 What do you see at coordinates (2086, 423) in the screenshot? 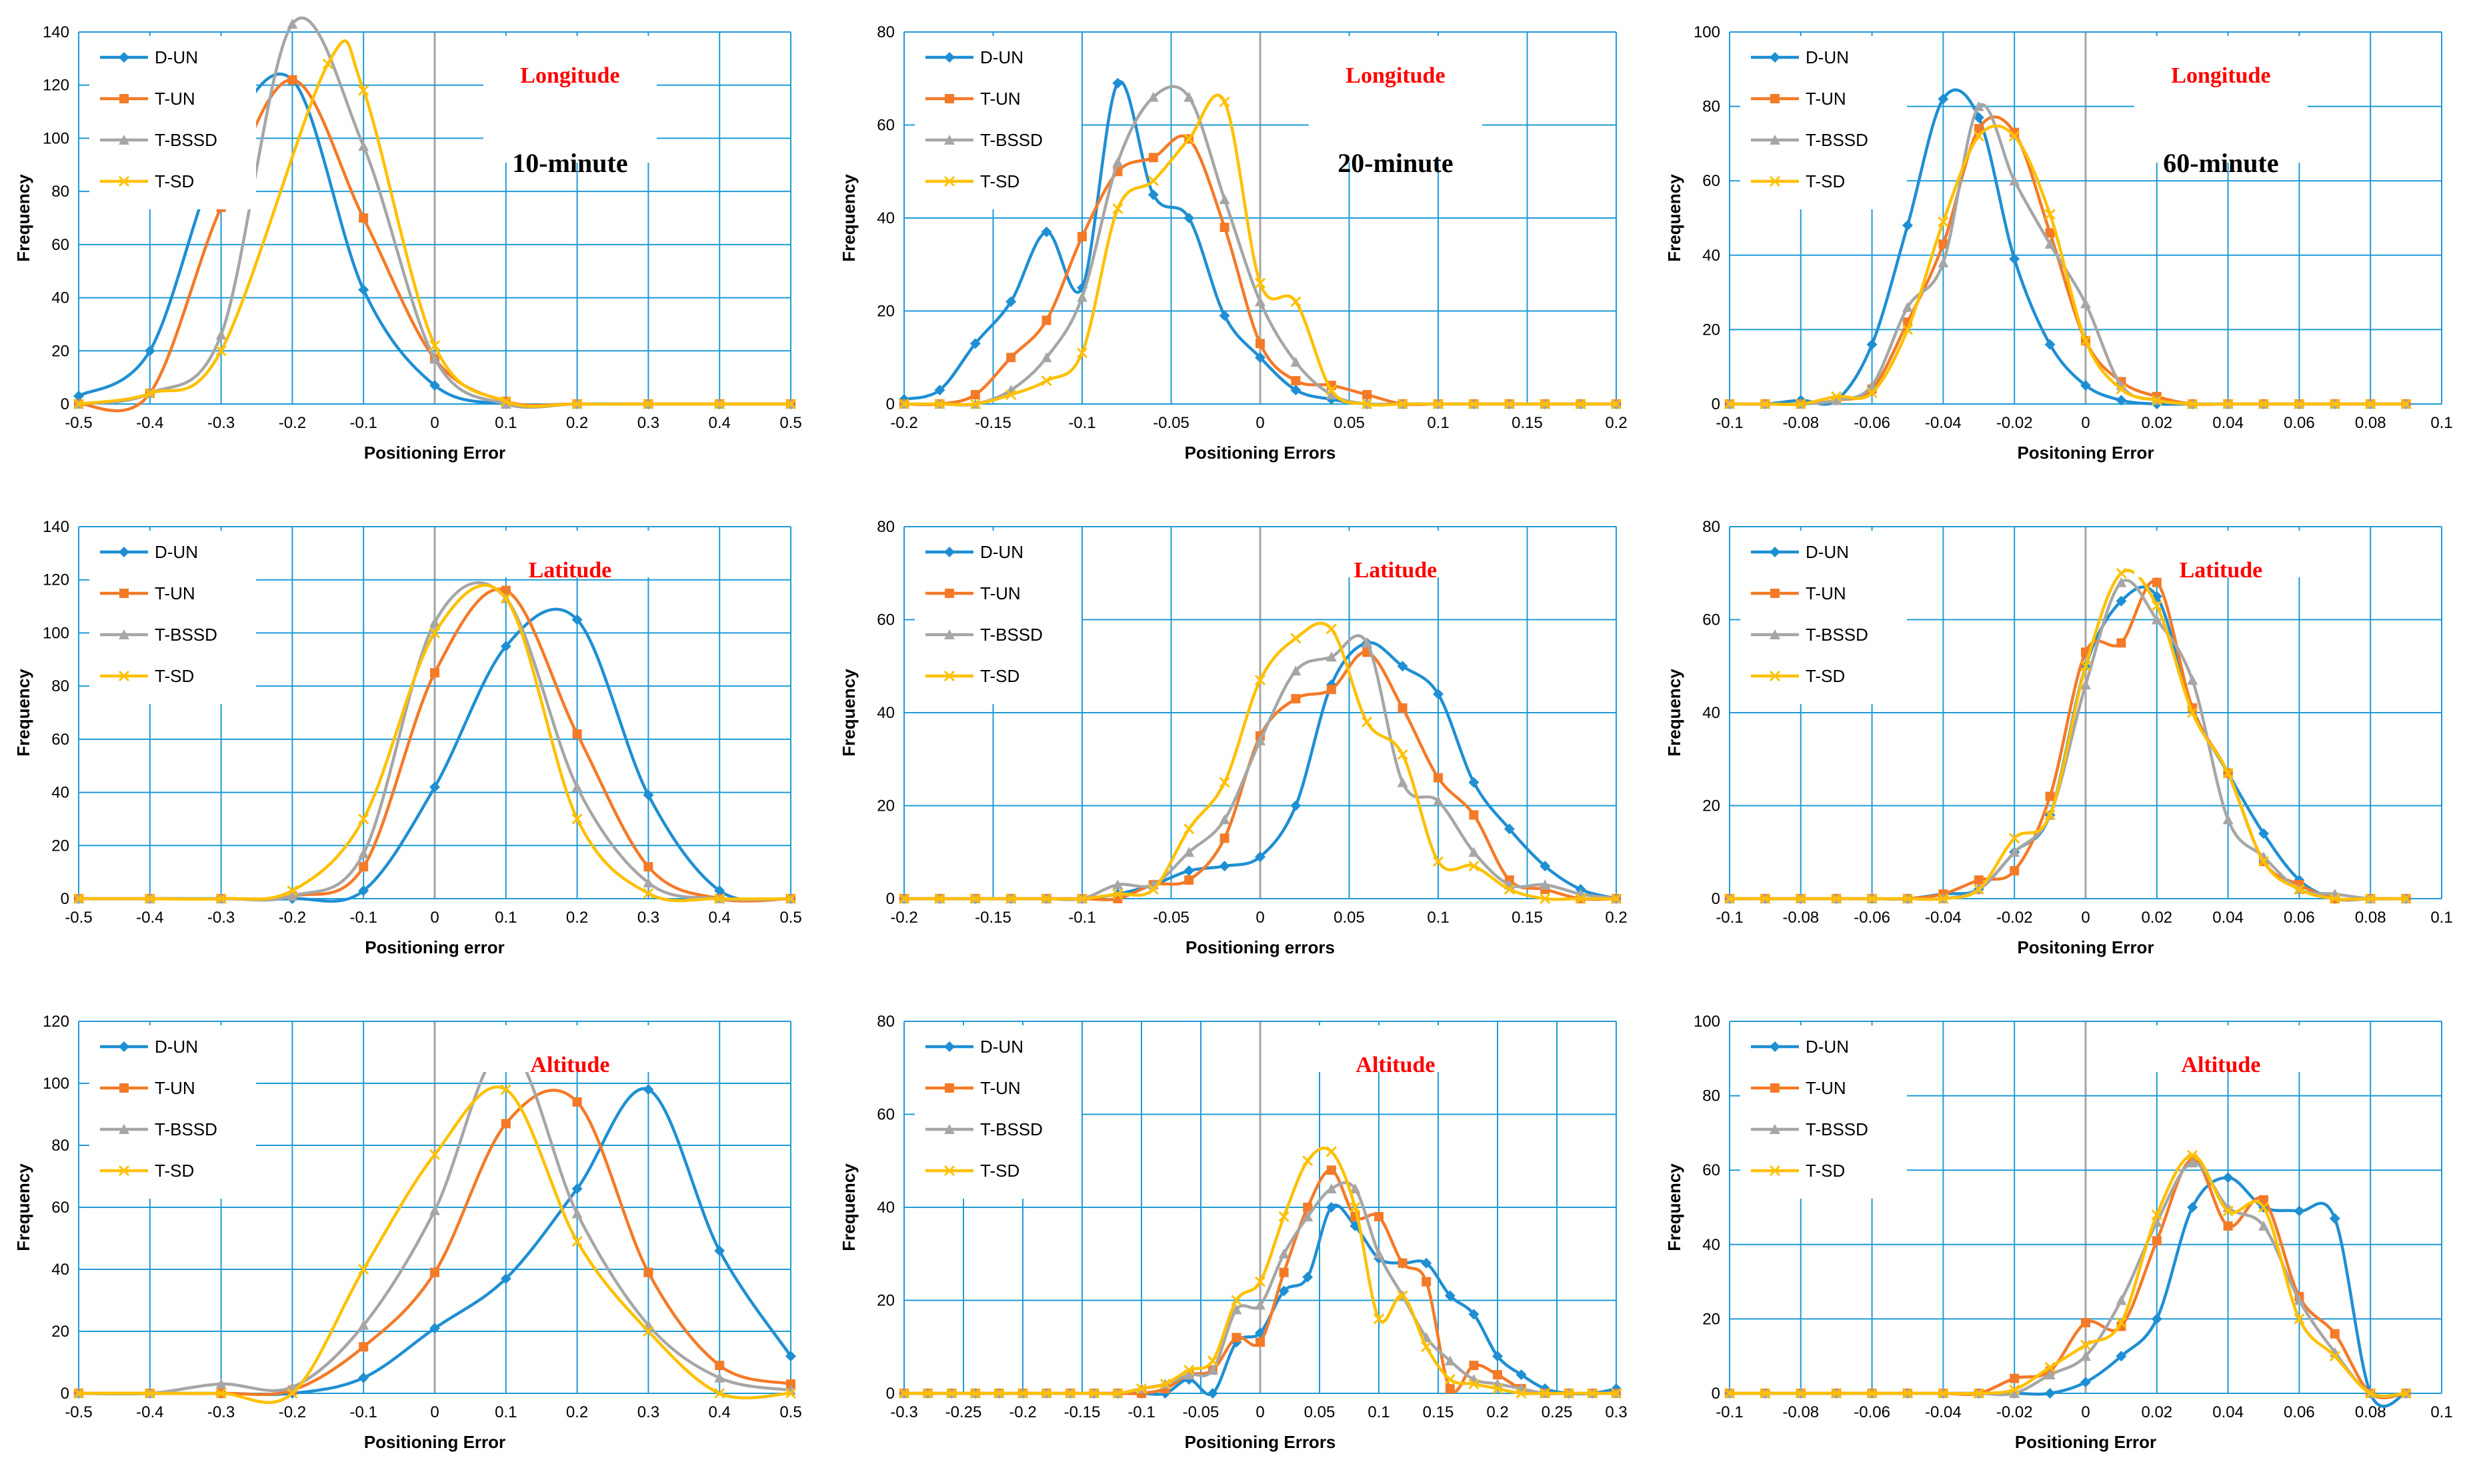
I see `x-tick-label: 0` at bounding box center [2086, 423].